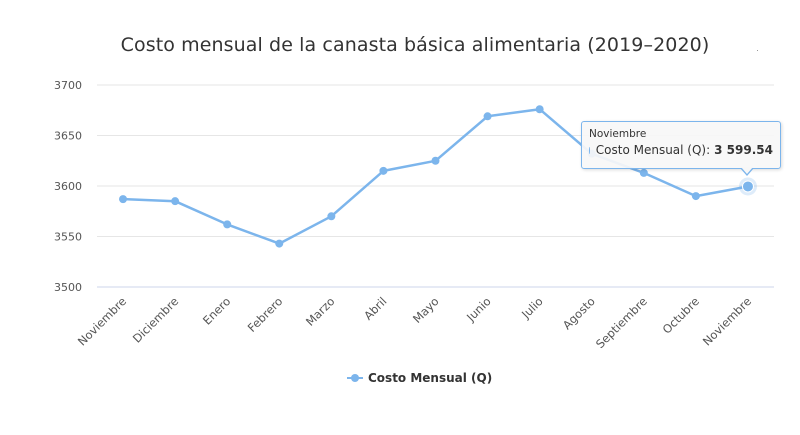 The image size is (800, 435). Describe the element at coordinates (68, 237) in the screenshot. I see `y-tick-label: 3550` at that location.